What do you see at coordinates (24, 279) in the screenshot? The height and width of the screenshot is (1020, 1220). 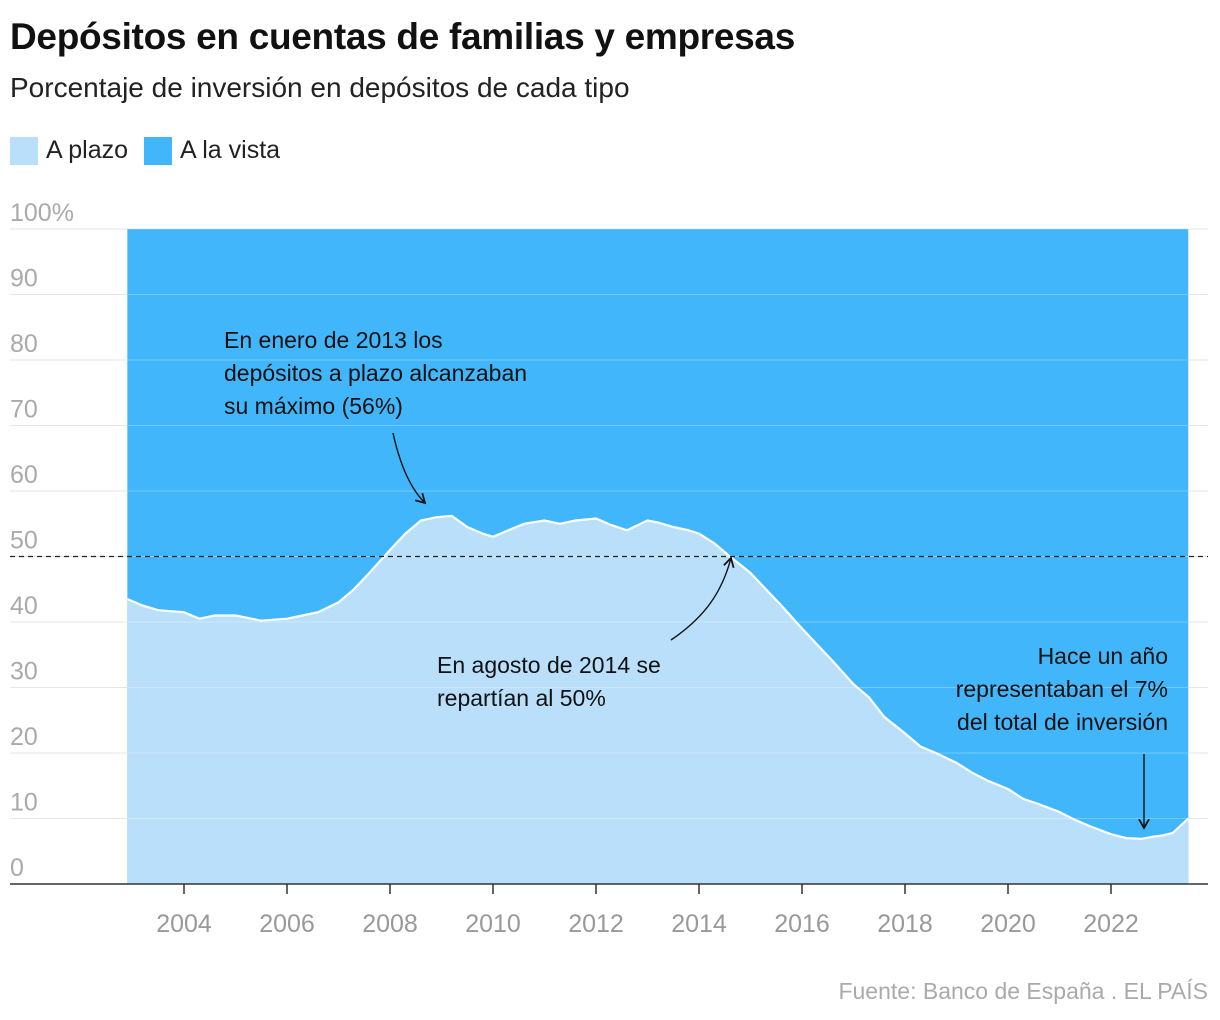 I see `y-tick-label: 90` at bounding box center [24, 279].